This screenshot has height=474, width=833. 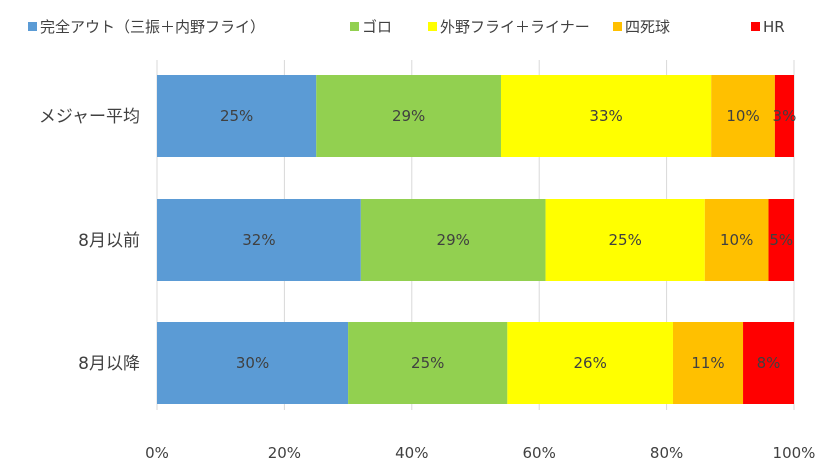 I want to click on legend: 完全アウト（三振＋内野フライ） ゴロ 外野フライ＋ライナー 四死球 HR, so click(x=406, y=27).